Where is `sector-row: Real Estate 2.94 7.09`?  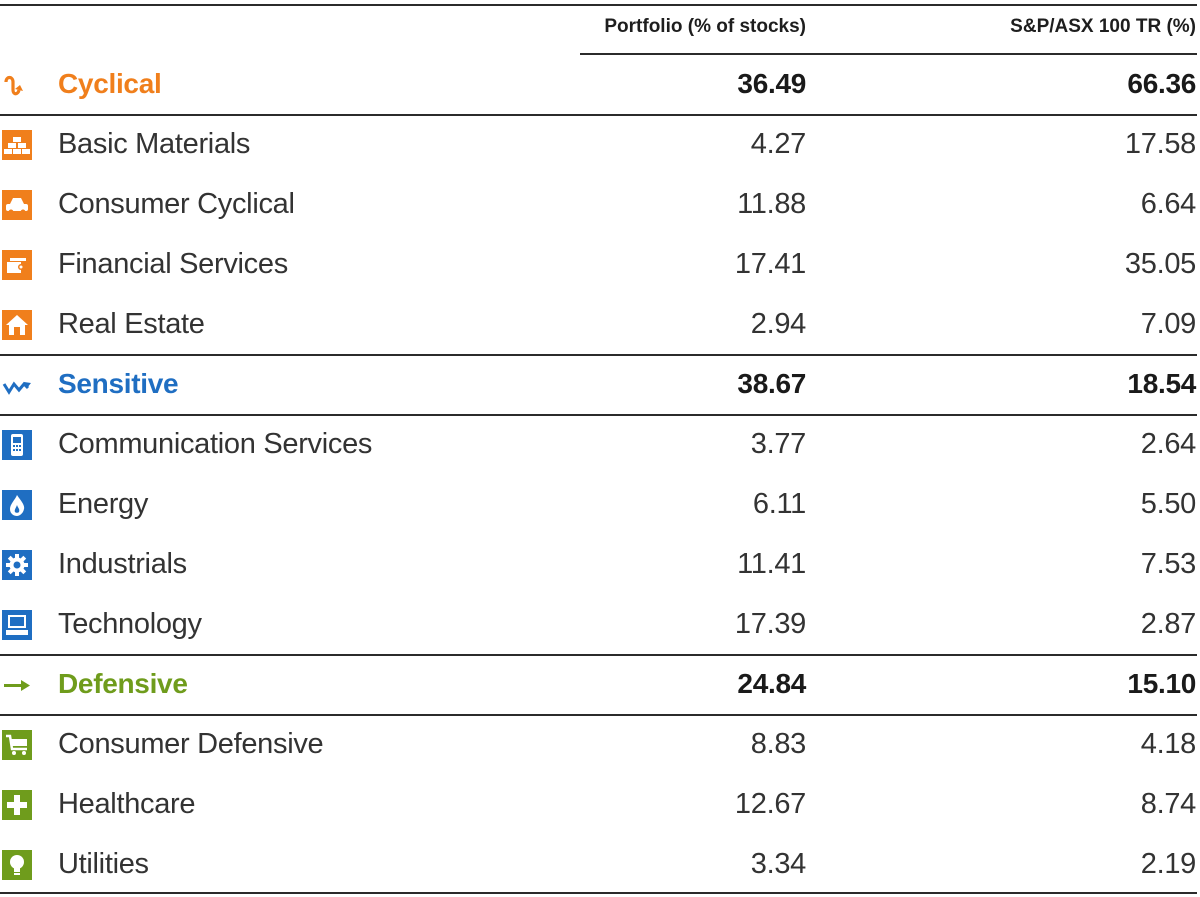
sector-row: Real Estate 2.94 7.09 is located at coordinates (600, 324).